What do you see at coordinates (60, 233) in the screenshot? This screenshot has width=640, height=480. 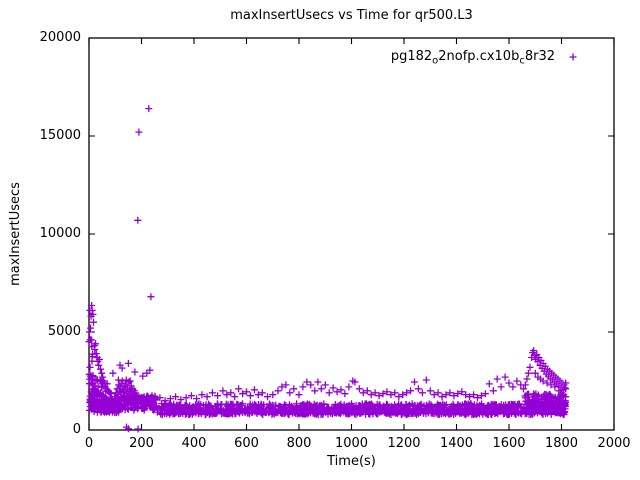 I see `y-tick-label: 10000` at bounding box center [60, 233].